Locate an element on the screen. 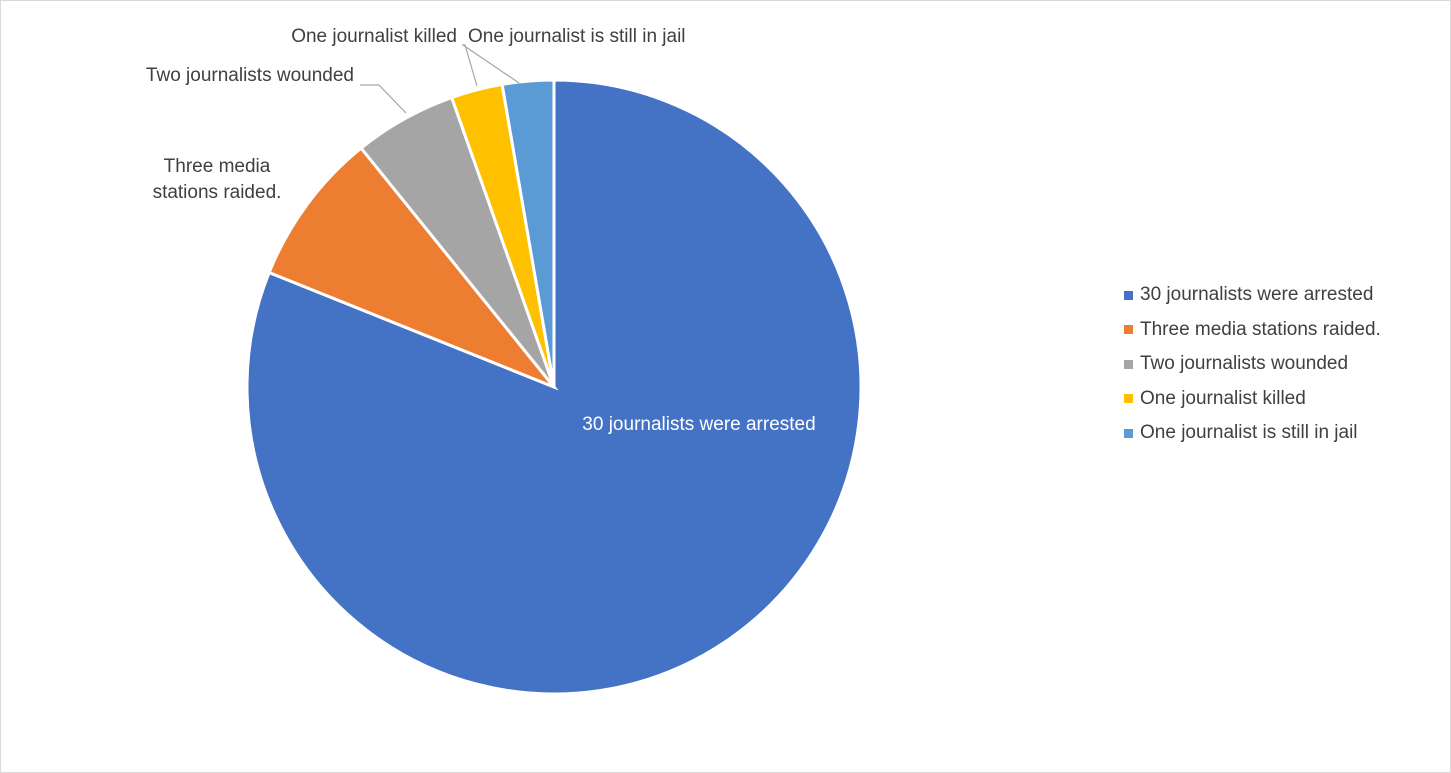 This screenshot has width=1451, height=773. legend-item-two-journalists-wounded: Two journalists wounded is located at coordinates (1252, 363).